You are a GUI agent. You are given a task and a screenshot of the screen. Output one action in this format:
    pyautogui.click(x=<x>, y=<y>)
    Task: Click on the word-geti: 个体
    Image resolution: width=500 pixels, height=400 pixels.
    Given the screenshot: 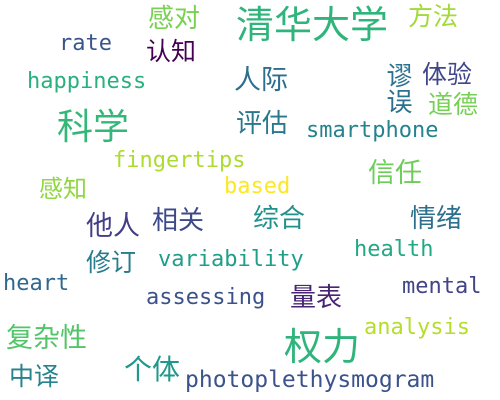 What is the action you would take?
    pyautogui.click(x=152, y=369)
    